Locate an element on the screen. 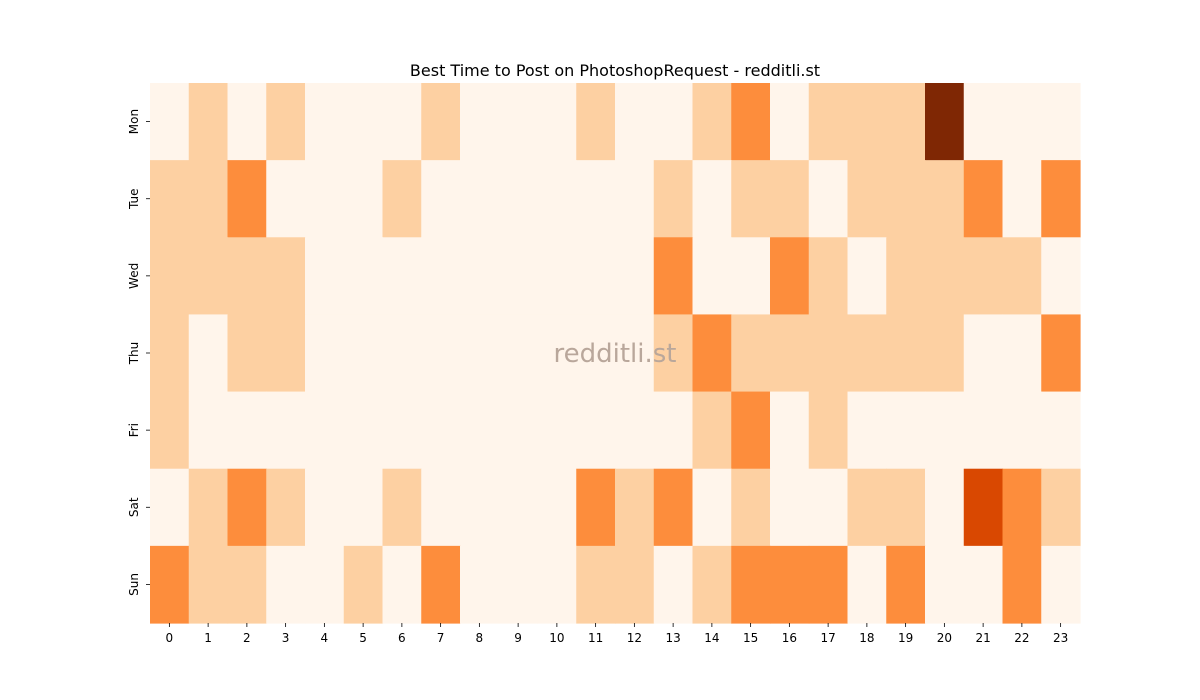  x-tick-label: 9 is located at coordinates (518, 638).